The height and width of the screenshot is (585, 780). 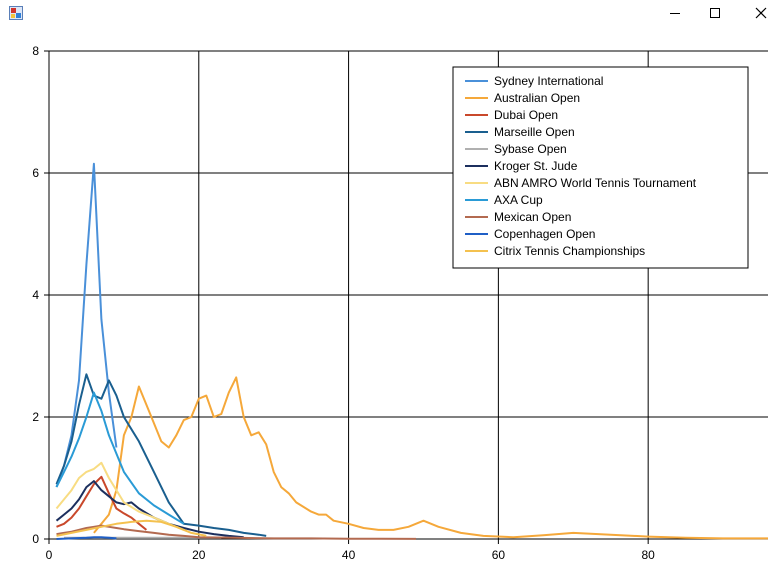 I want to click on legend-label: Sybase Open, so click(x=530, y=149).